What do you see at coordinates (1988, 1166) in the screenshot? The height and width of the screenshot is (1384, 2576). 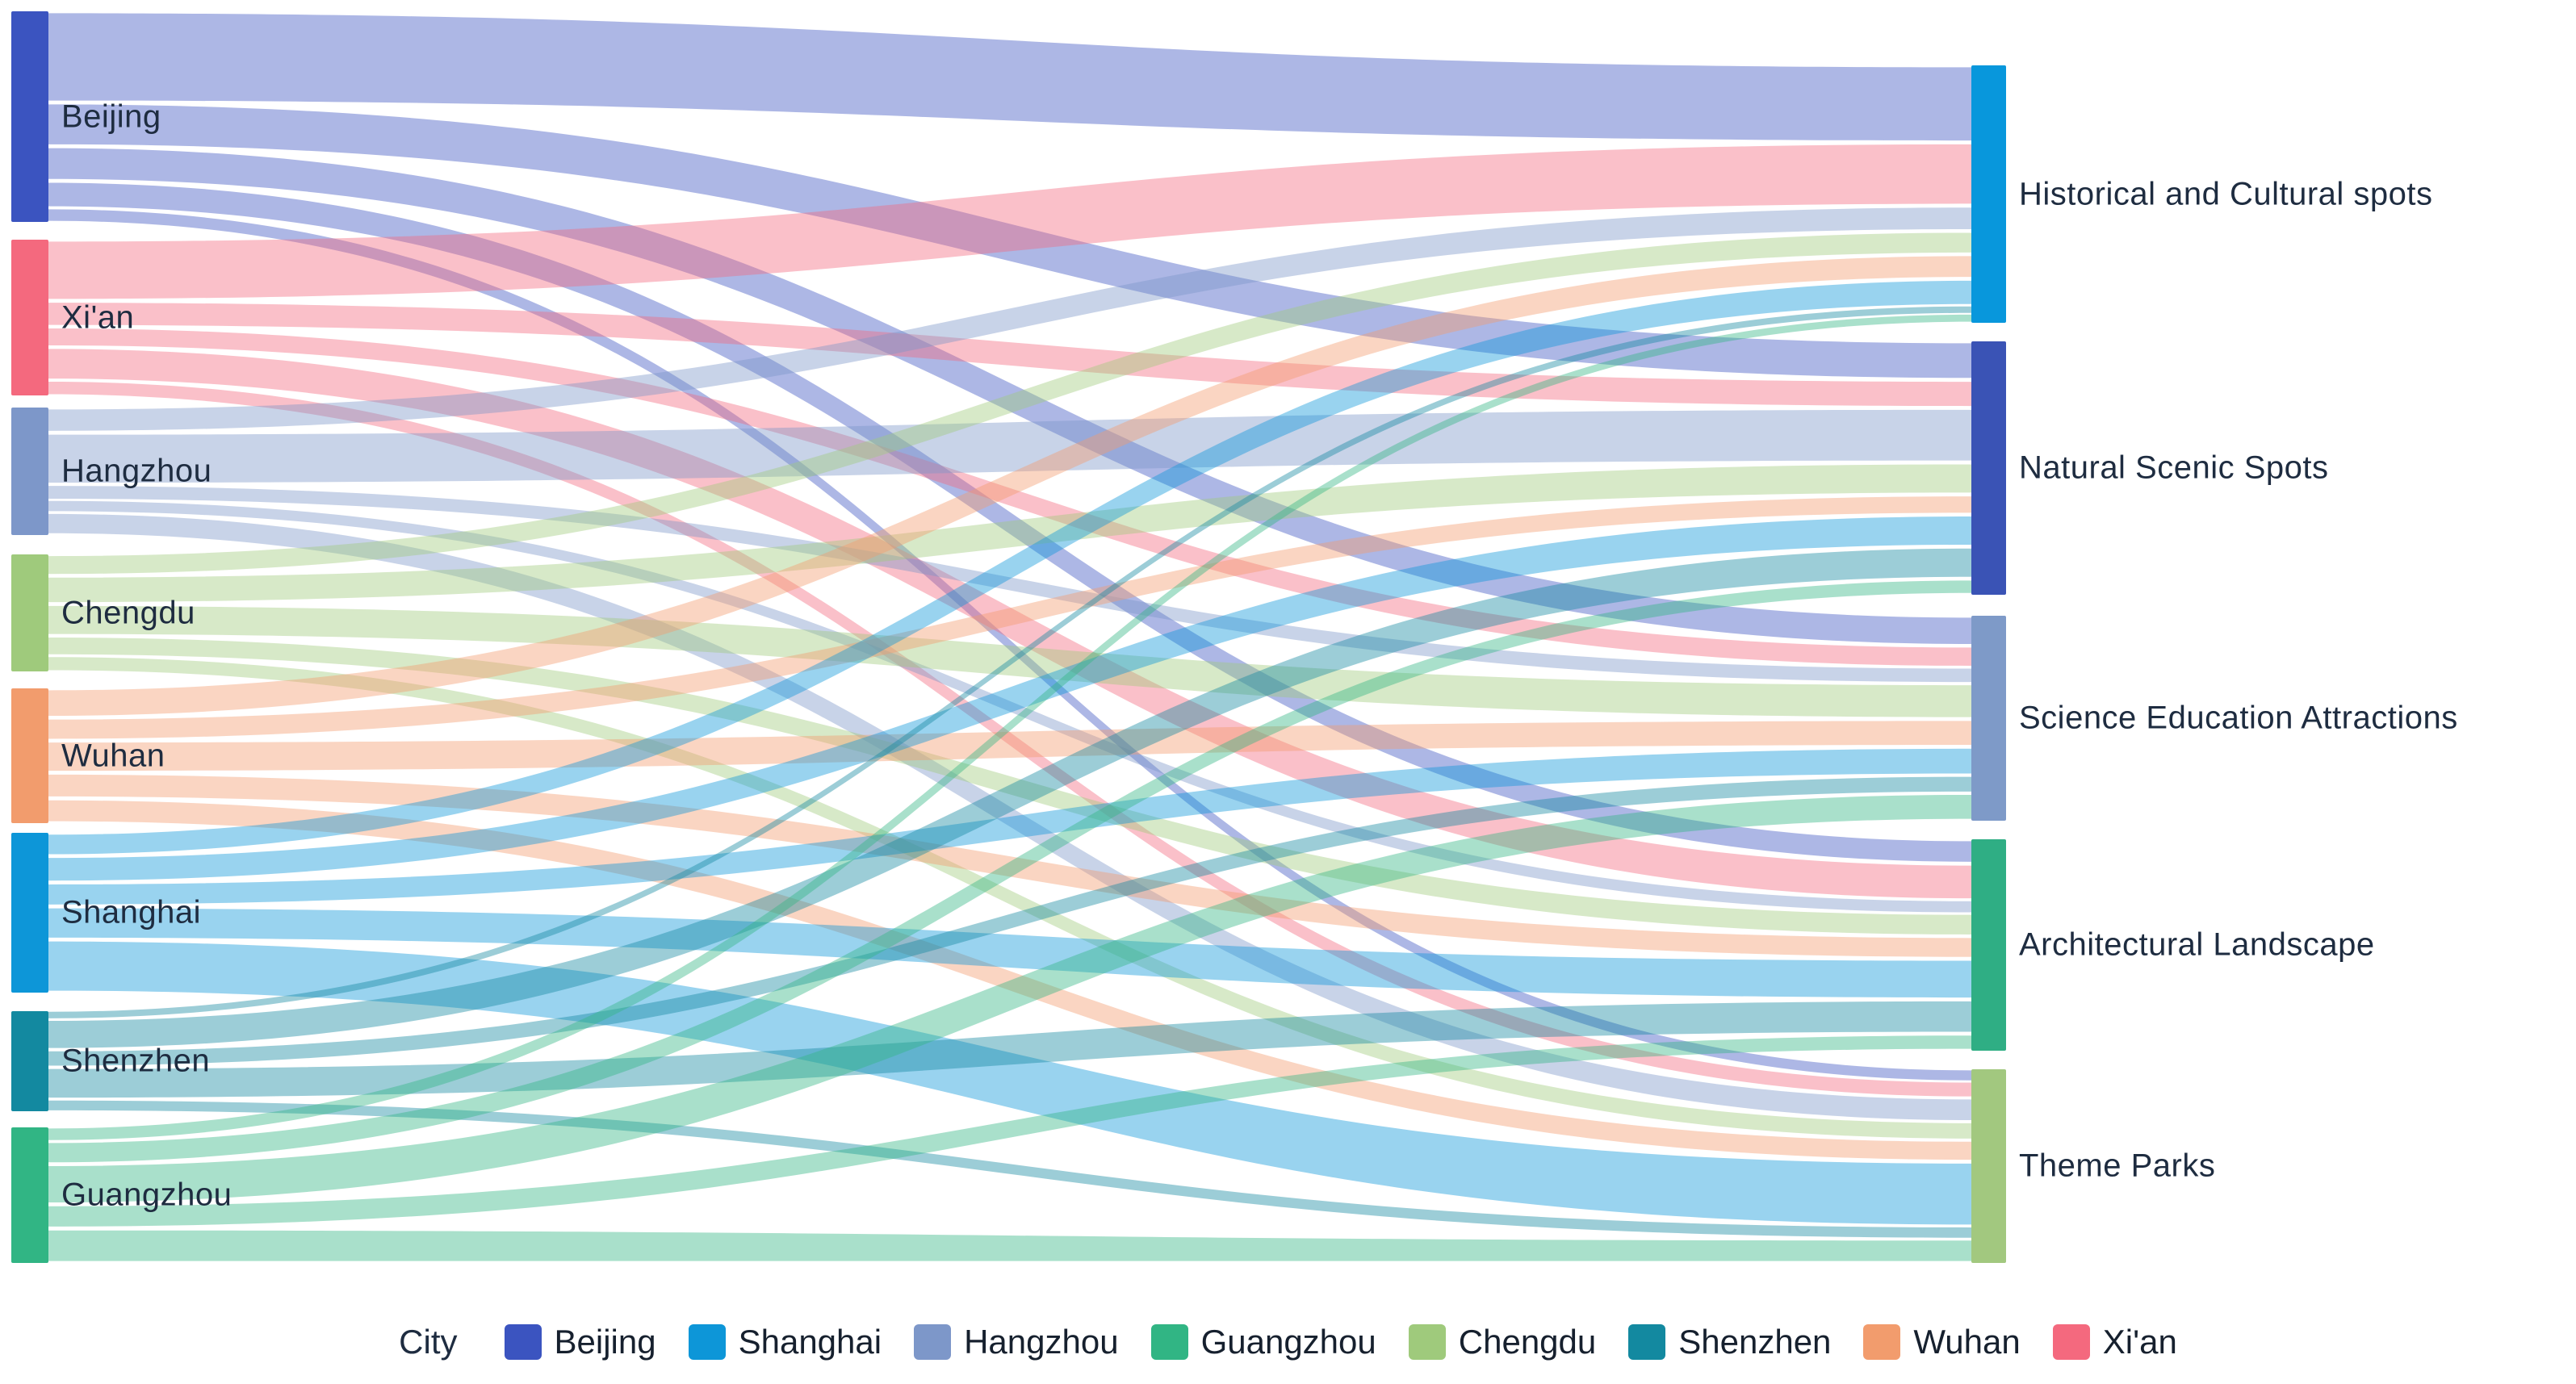 I see `node-theme-parks` at bounding box center [1988, 1166].